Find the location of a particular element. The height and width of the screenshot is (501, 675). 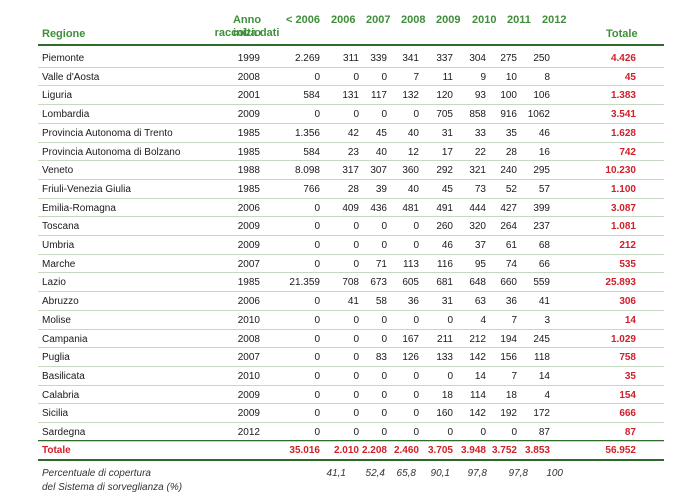

table-row: Marche 2007 0 0 71 113 116 95 74 66 535 is located at coordinates (351, 264).